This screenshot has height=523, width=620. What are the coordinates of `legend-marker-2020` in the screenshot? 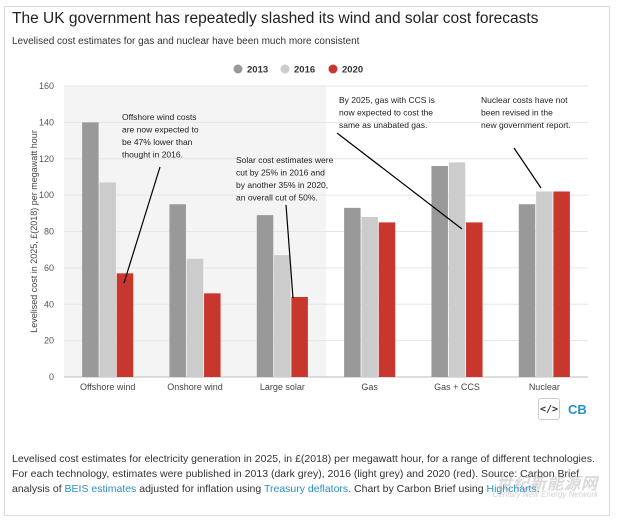 It's located at (333, 69).